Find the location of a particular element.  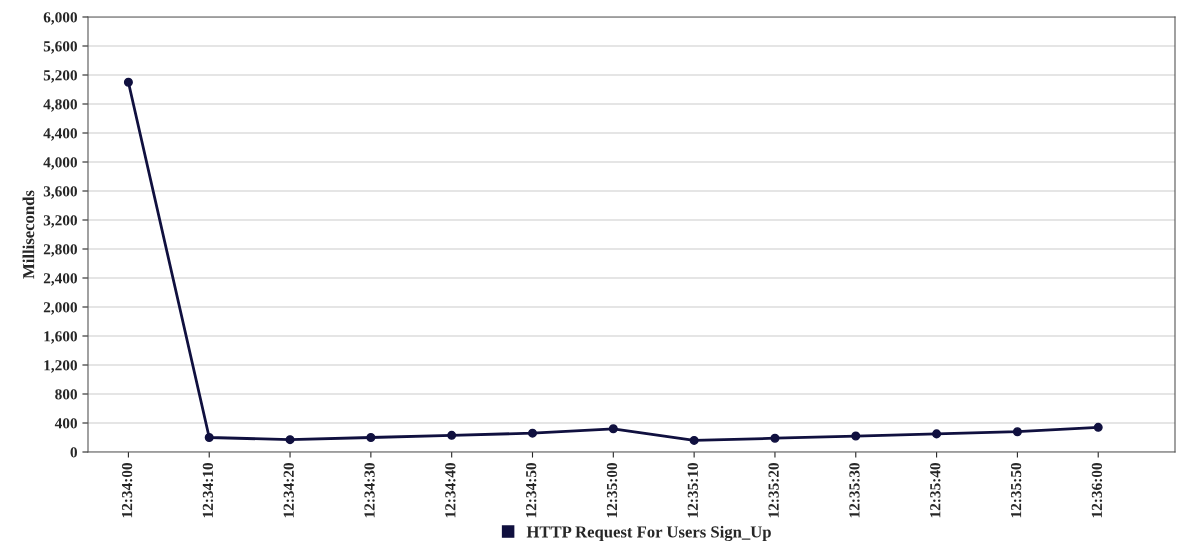

legend-label: HTTP Request For Users Sign_Up is located at coordinates (648, 533).